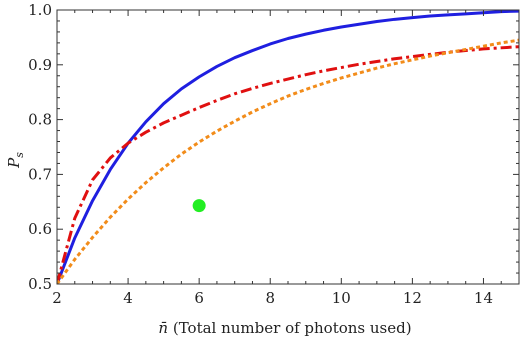  I want to click on y-tick-label: 0.8, so click(40, 120).